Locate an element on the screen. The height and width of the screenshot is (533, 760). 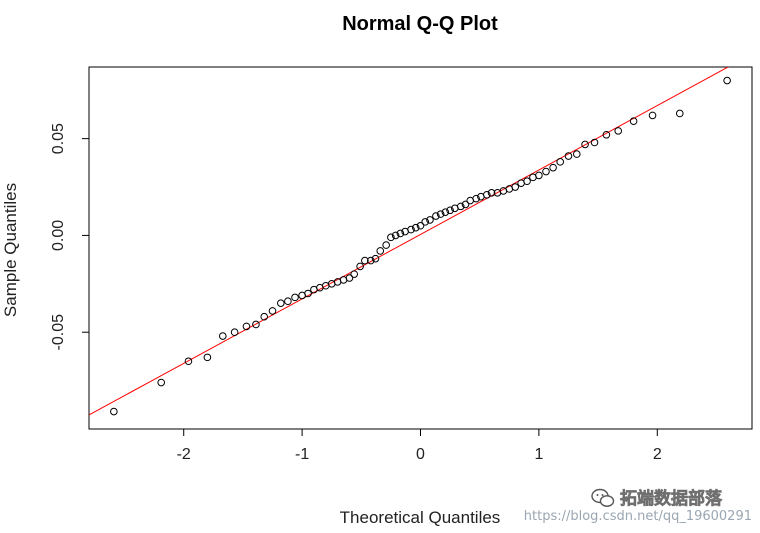
wechat-icon is located at coordinates (603, 497).